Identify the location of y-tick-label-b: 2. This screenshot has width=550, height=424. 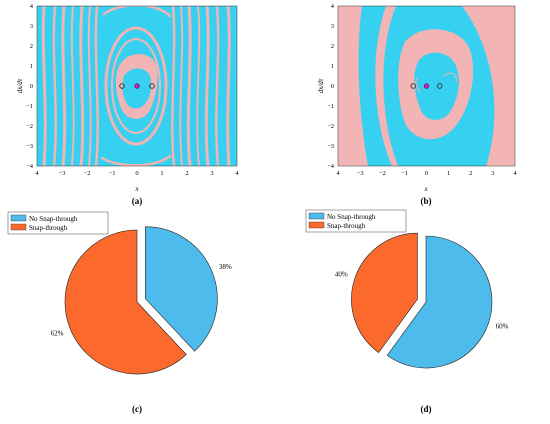
(332, 46).